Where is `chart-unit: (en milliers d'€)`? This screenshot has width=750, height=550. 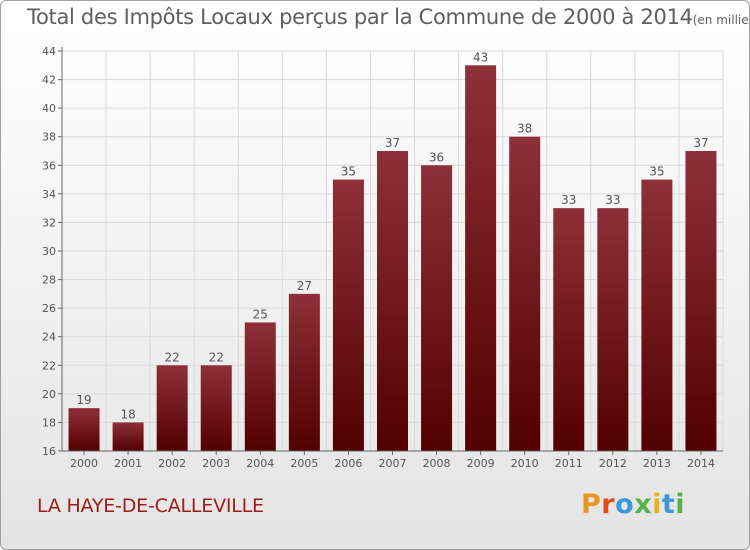
chart-unit: (en milliers d'€) is located at coordinates (720, 20).